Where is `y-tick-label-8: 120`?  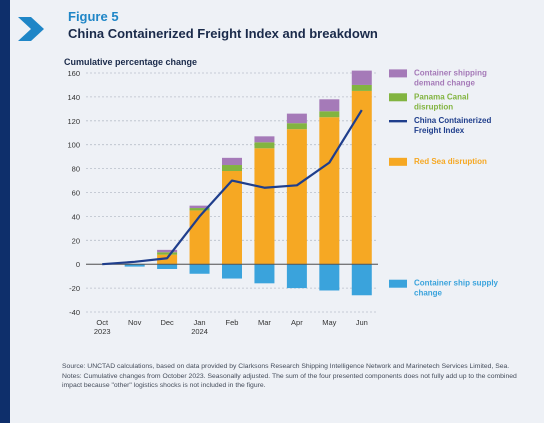
y-tick-label-8: 120 is located at coordinates (73, 121).